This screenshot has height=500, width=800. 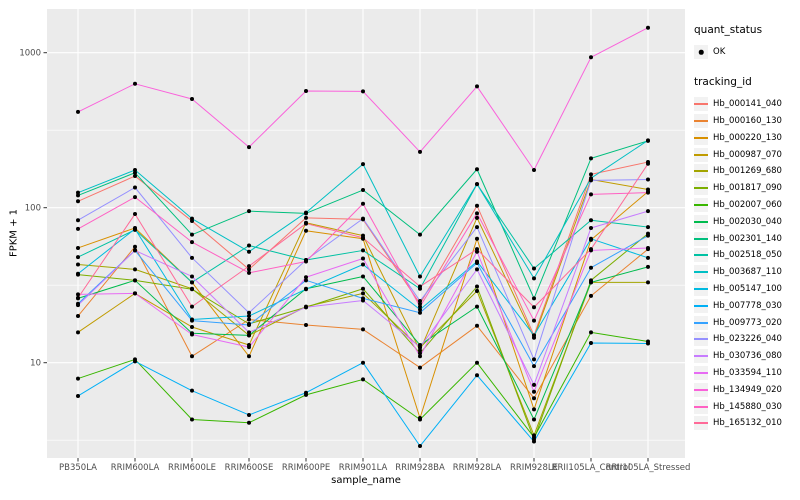 I want to click on legend-item-label: Hb_000220_130, so click(x=747, y=137).